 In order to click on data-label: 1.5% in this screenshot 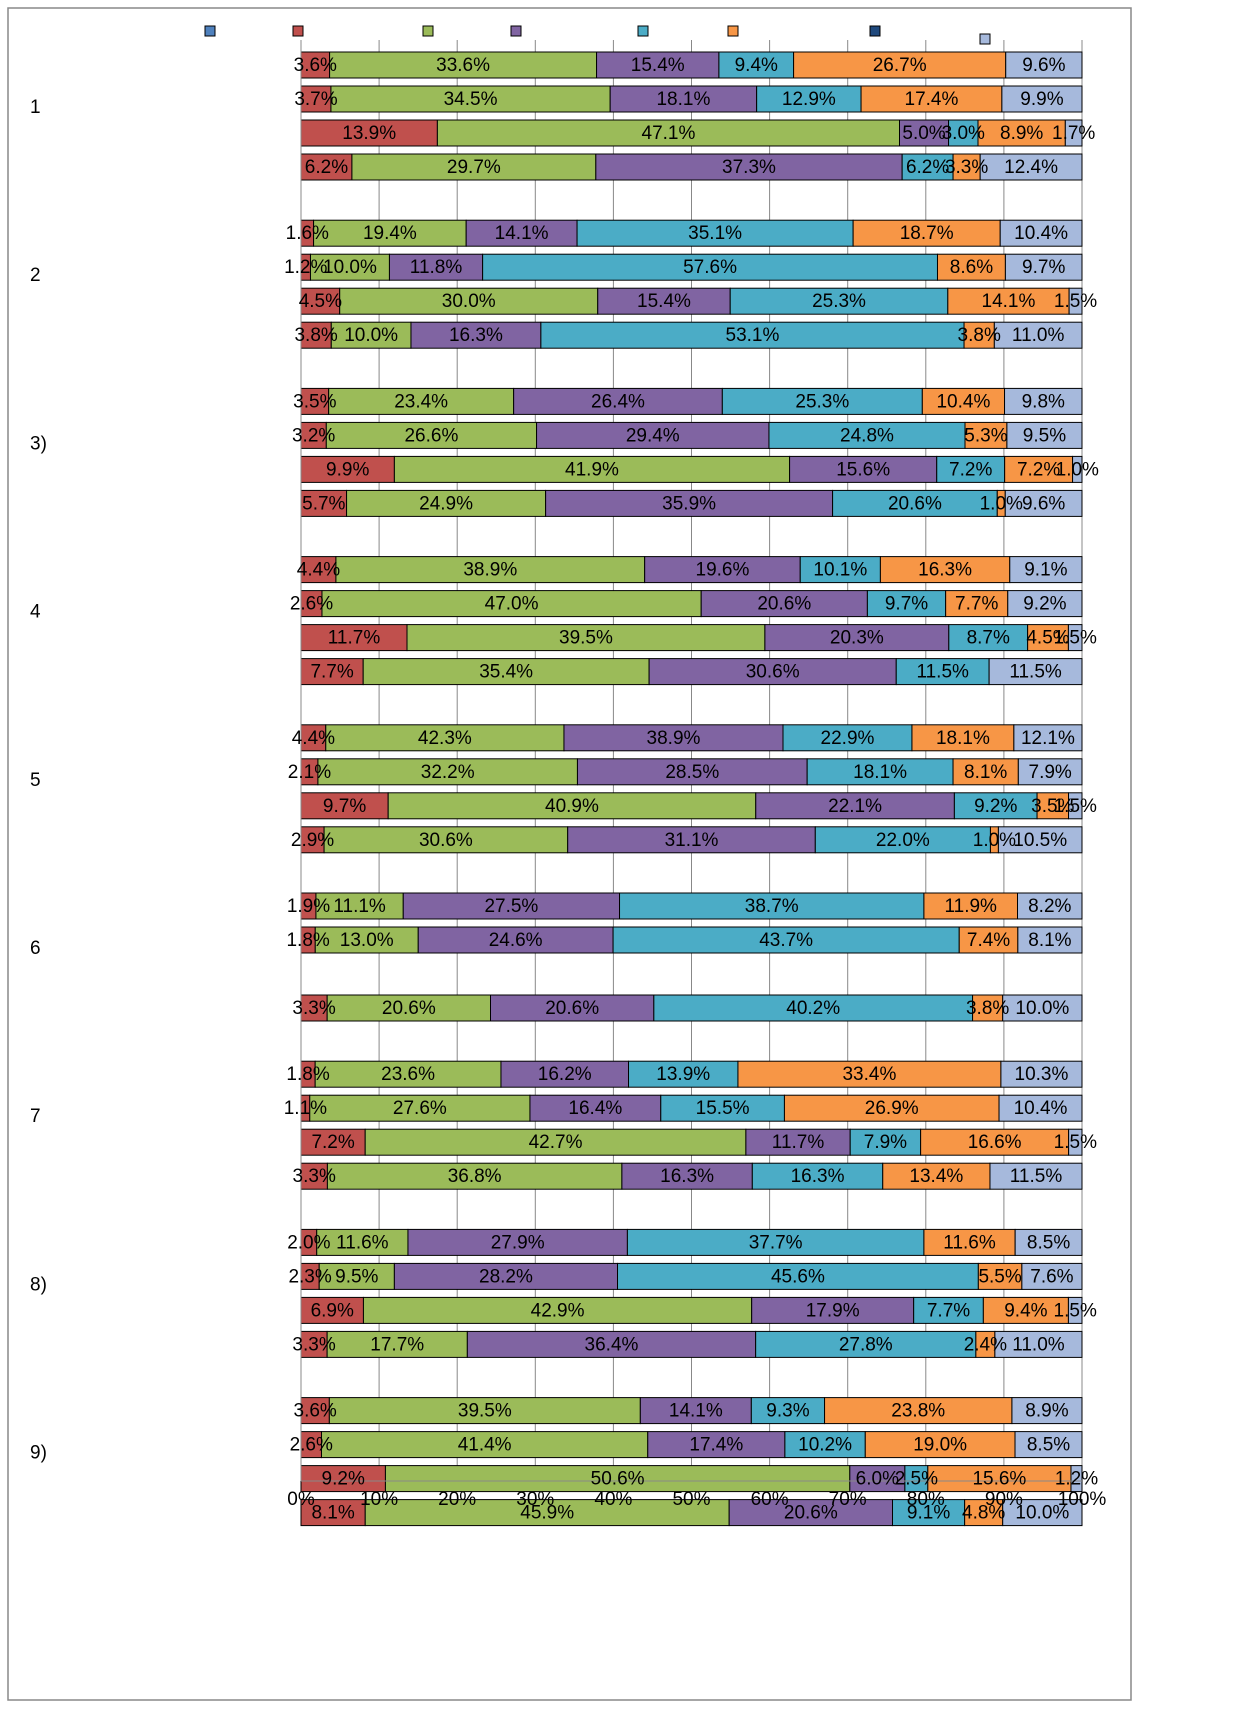, I will do `click(1075, 1142)`.